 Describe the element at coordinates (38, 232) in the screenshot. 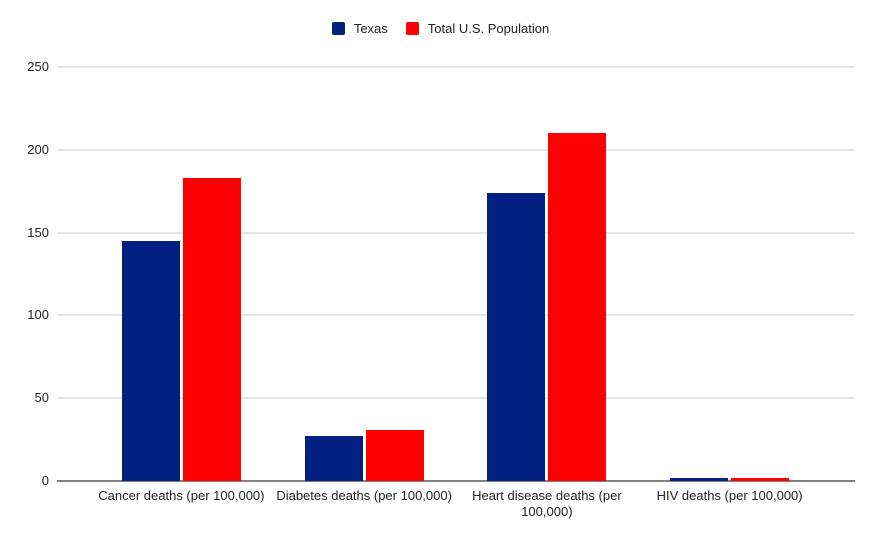

I see `y-axis-tick-label: 150` at that location.